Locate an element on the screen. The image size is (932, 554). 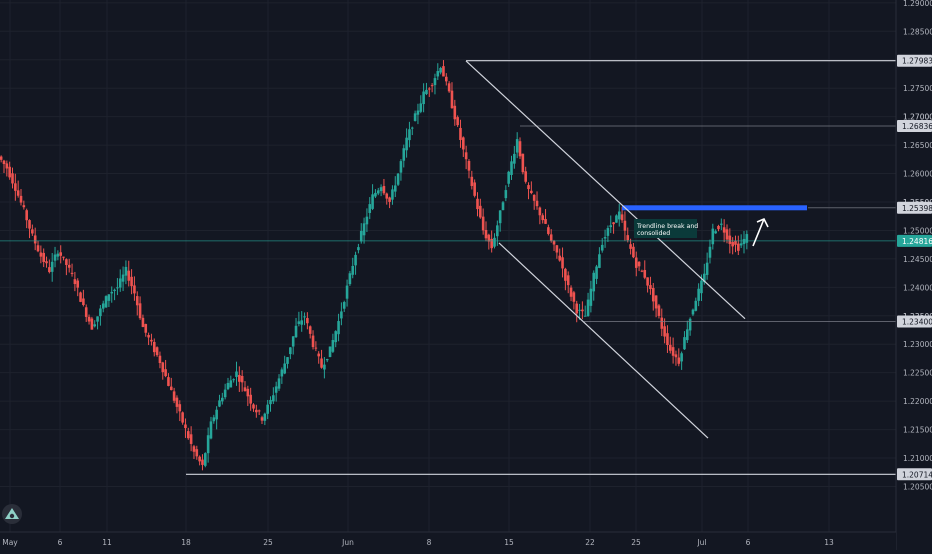
level-price-label: 1.26836 is located at coordinates (917, 126).